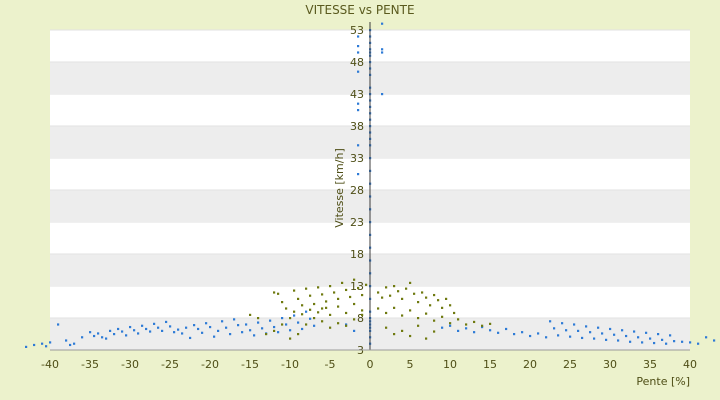  What do you see at coordinates (357, 222) in the screenshot?
I see `y-tick-label: 23` at bounding box center [357, 222].